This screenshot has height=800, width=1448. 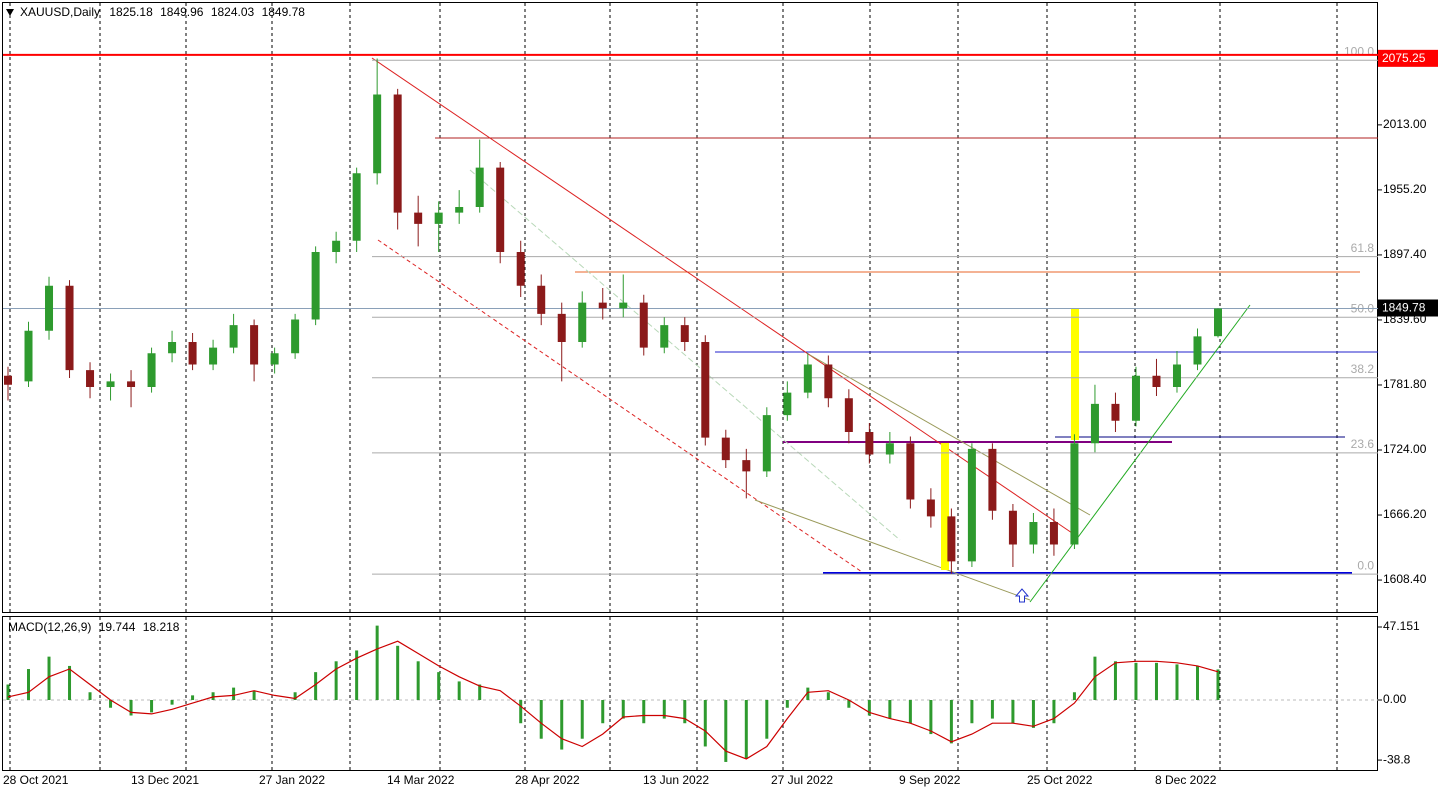 What do you see at coordinates (1405, 189) in the screenshot?
I see `y-tick-label: 1955.20` at bounding box center [1405, 189].